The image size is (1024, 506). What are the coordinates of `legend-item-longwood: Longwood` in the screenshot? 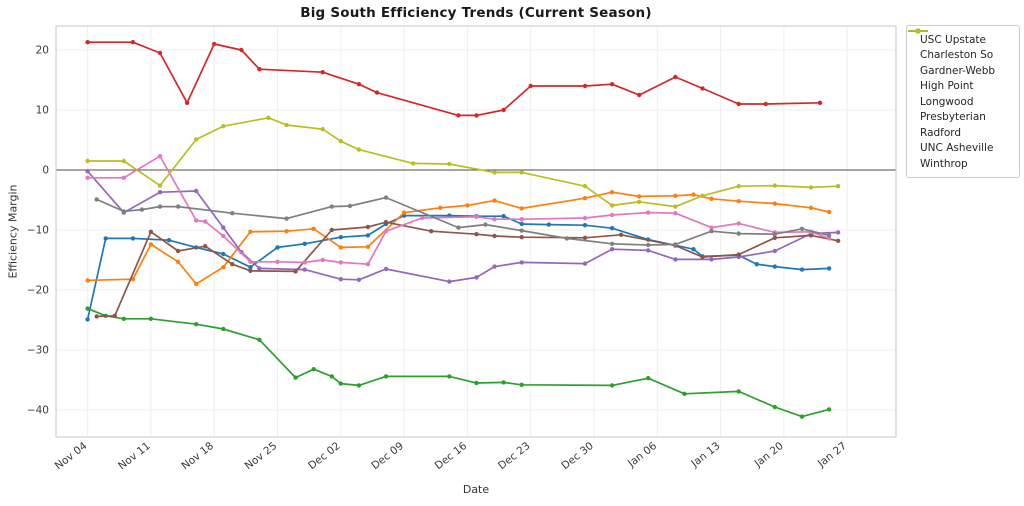 It's located at (959, 69).